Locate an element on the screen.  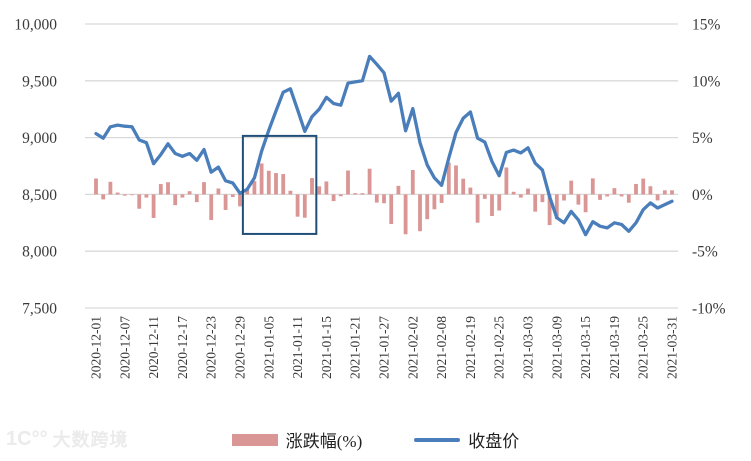
y-axis-left-label: 8,500 is located at coordinates (39, 195).